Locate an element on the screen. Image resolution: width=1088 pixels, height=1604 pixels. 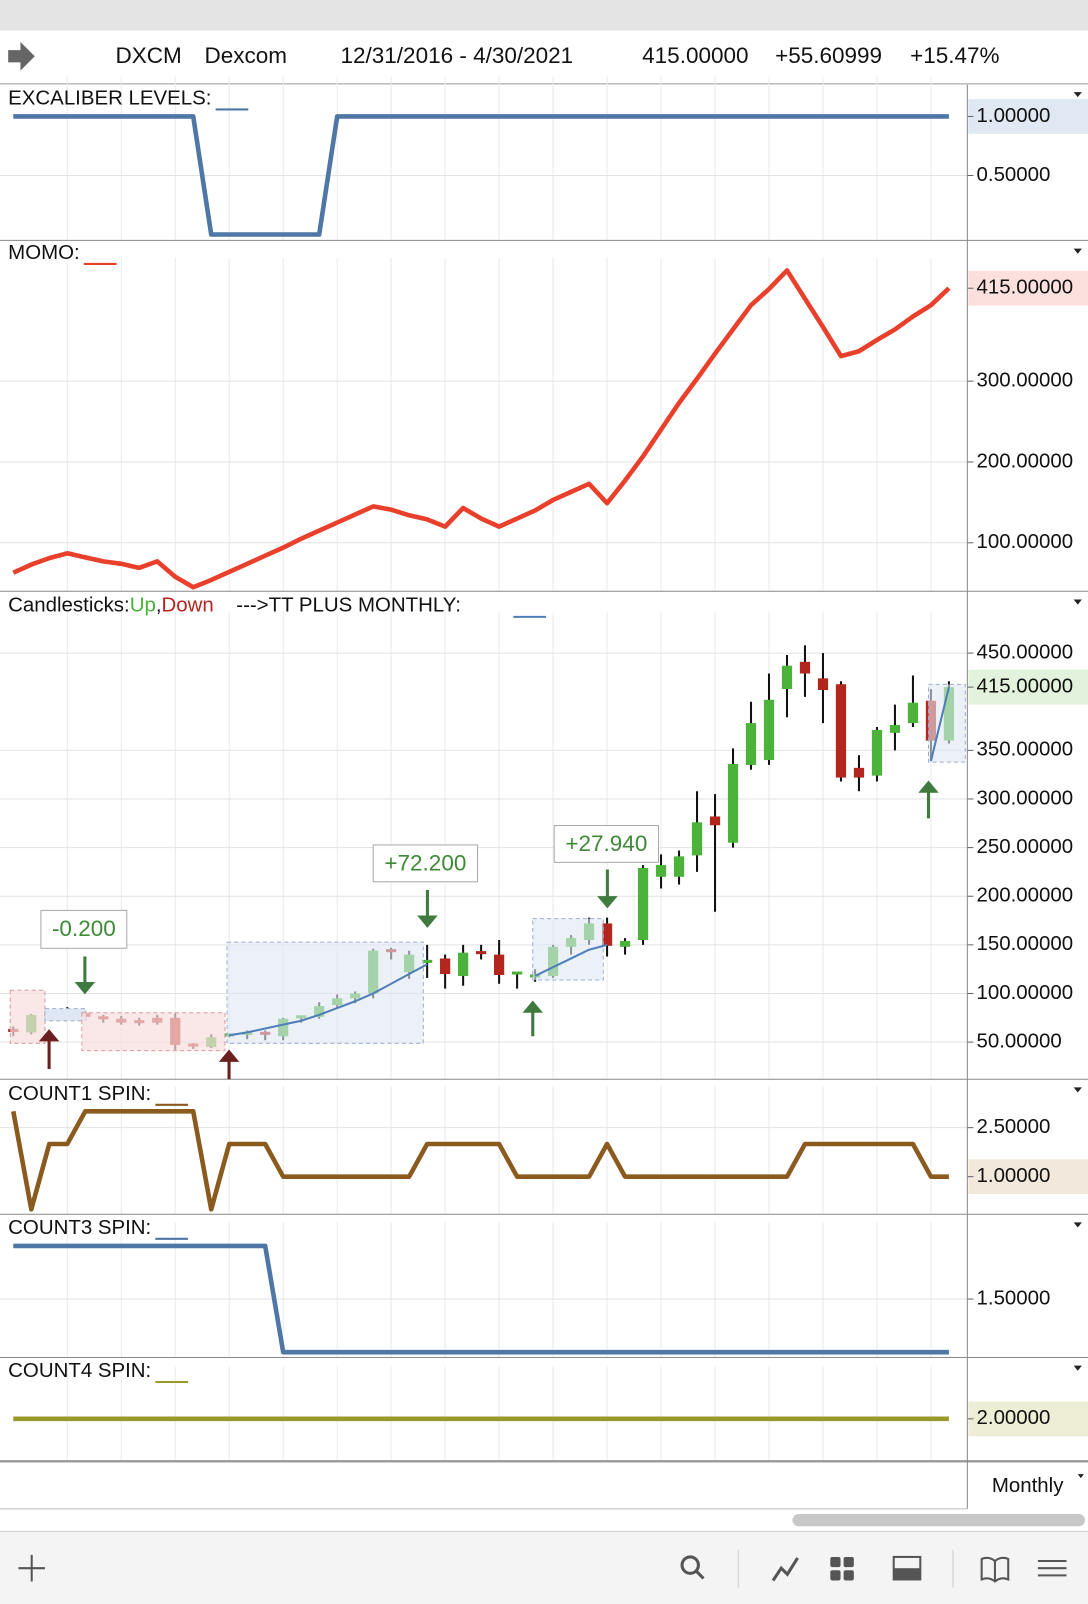
status-bar is located at coordinates (544, 15).